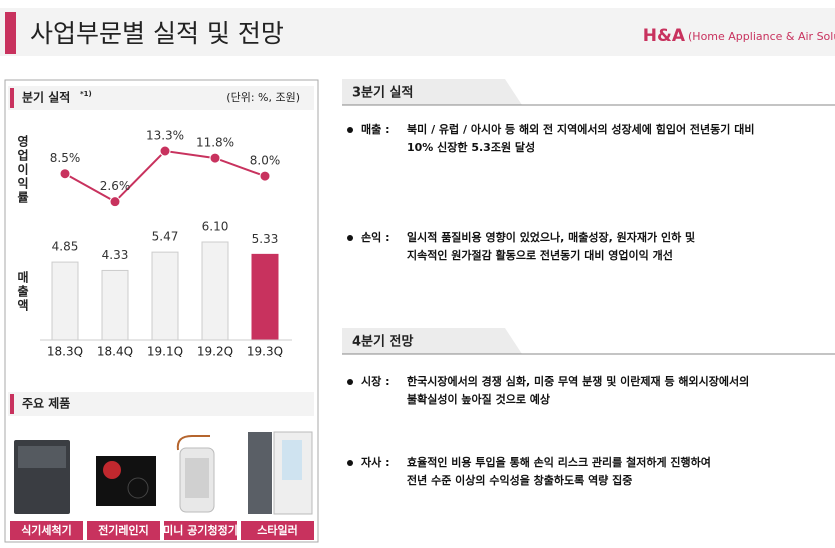  What do you see at coordinates (65, 352) in the screenshot?
I see `x-tick-label: 18.3Q` at bounding box center [65, 352].